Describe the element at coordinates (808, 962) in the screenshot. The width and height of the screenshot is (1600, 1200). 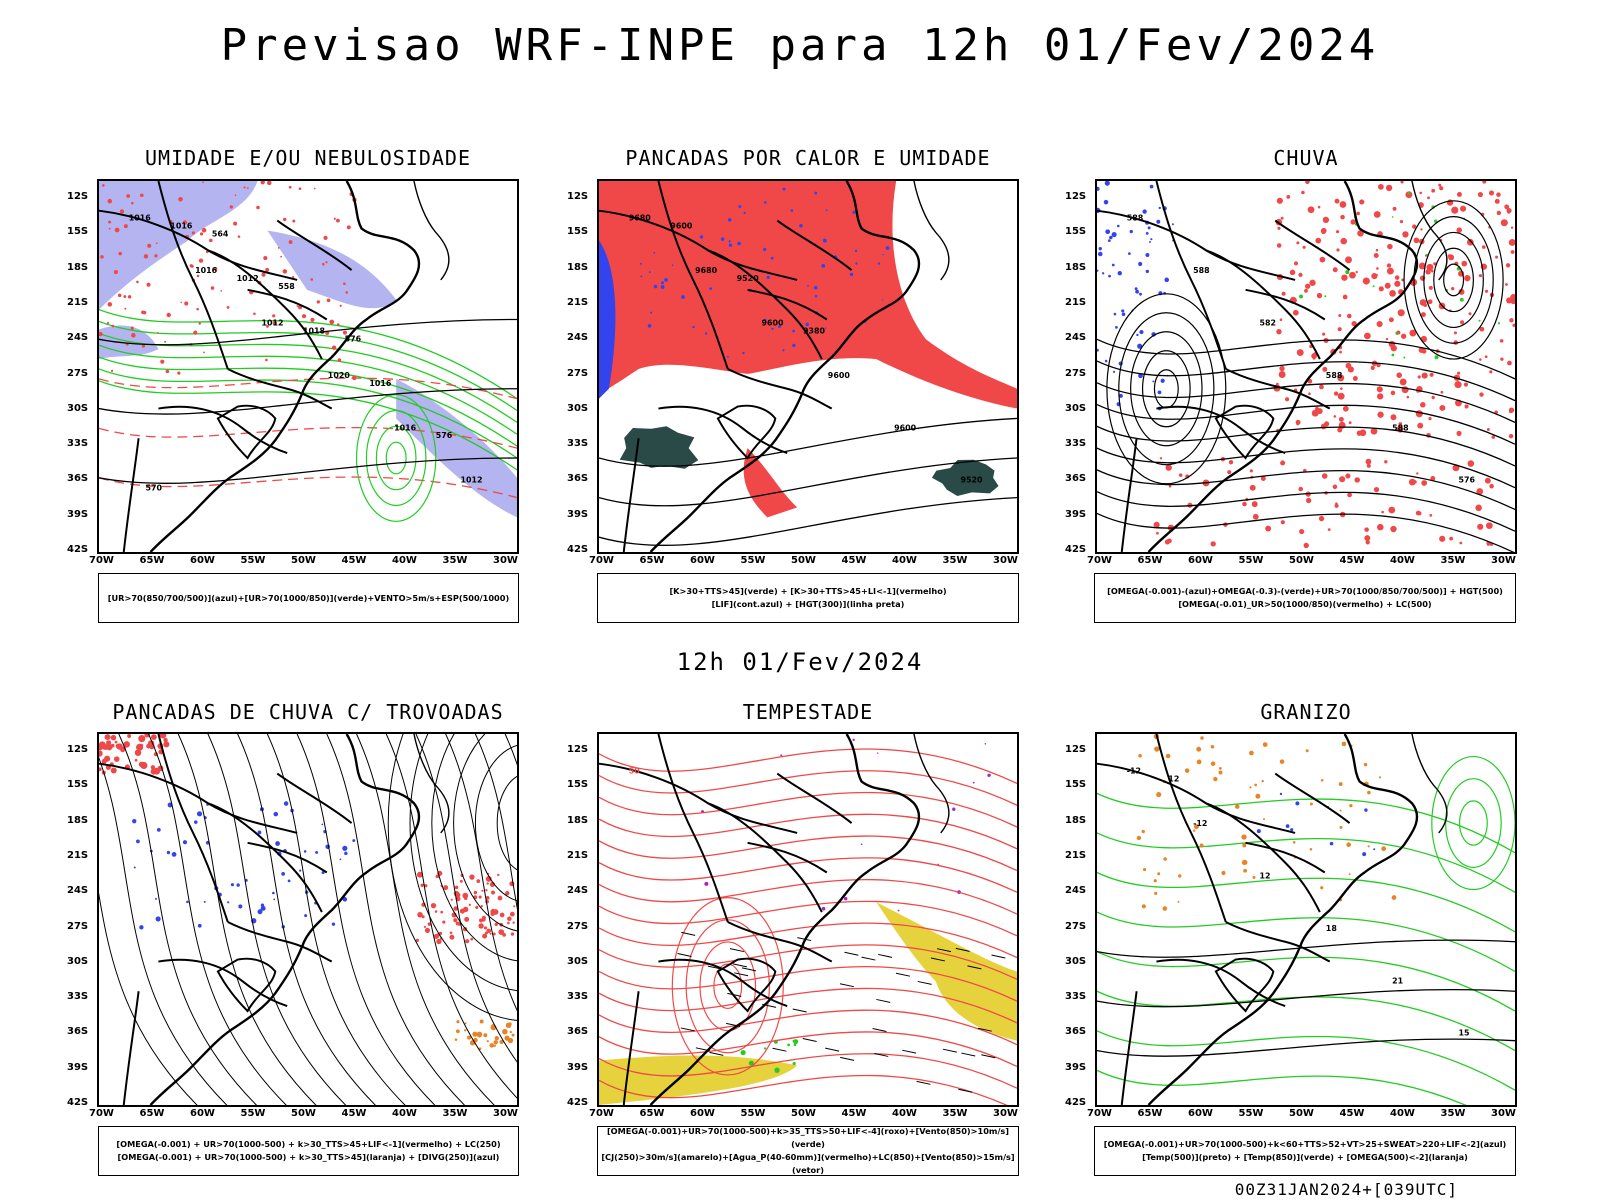
I see `lc850-contours-line` at that location.